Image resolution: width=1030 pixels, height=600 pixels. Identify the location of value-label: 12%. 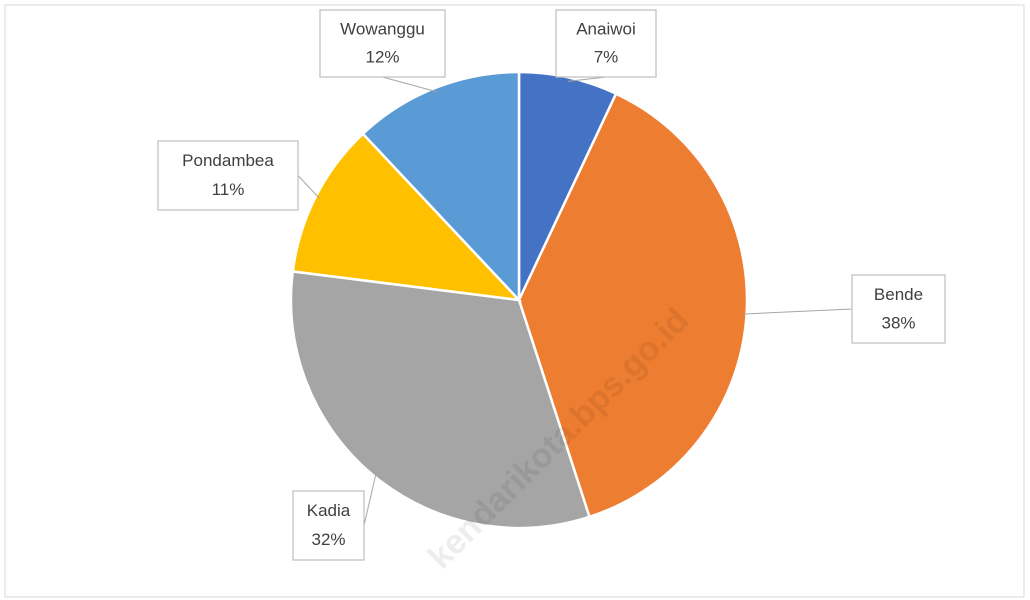
(382, 57).